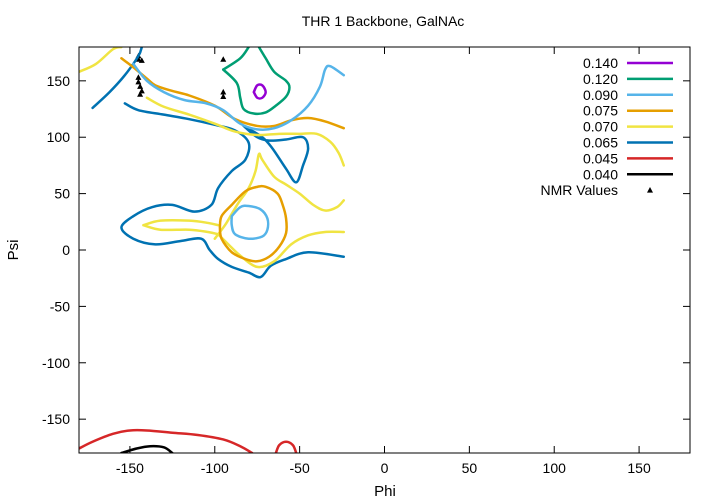  Describe the element at coordinates (60, 306) in the screenshot. I see `y-tick-label: -50` at that location.